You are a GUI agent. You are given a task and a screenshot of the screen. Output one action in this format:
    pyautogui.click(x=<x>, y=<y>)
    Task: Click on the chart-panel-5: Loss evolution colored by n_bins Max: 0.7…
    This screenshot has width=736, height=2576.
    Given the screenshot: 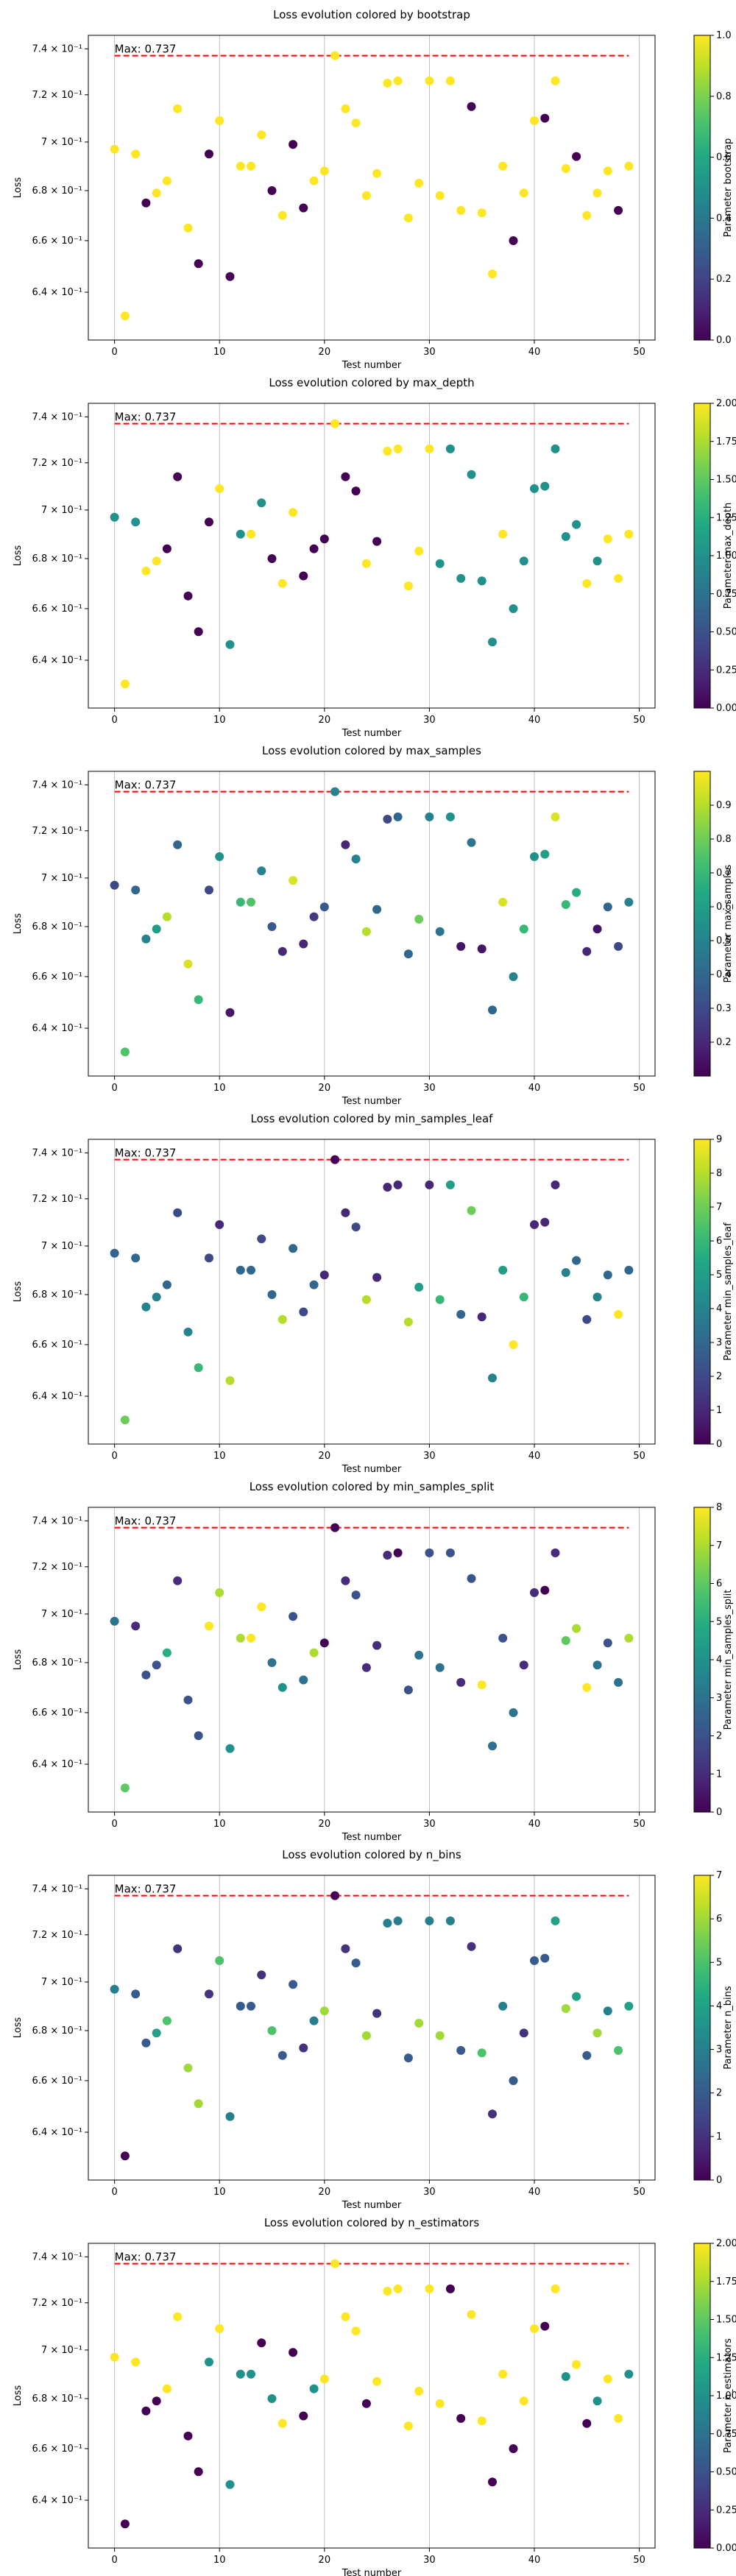 What is the action you would take?
    pyautogui.click(x=373, y=2029)
    